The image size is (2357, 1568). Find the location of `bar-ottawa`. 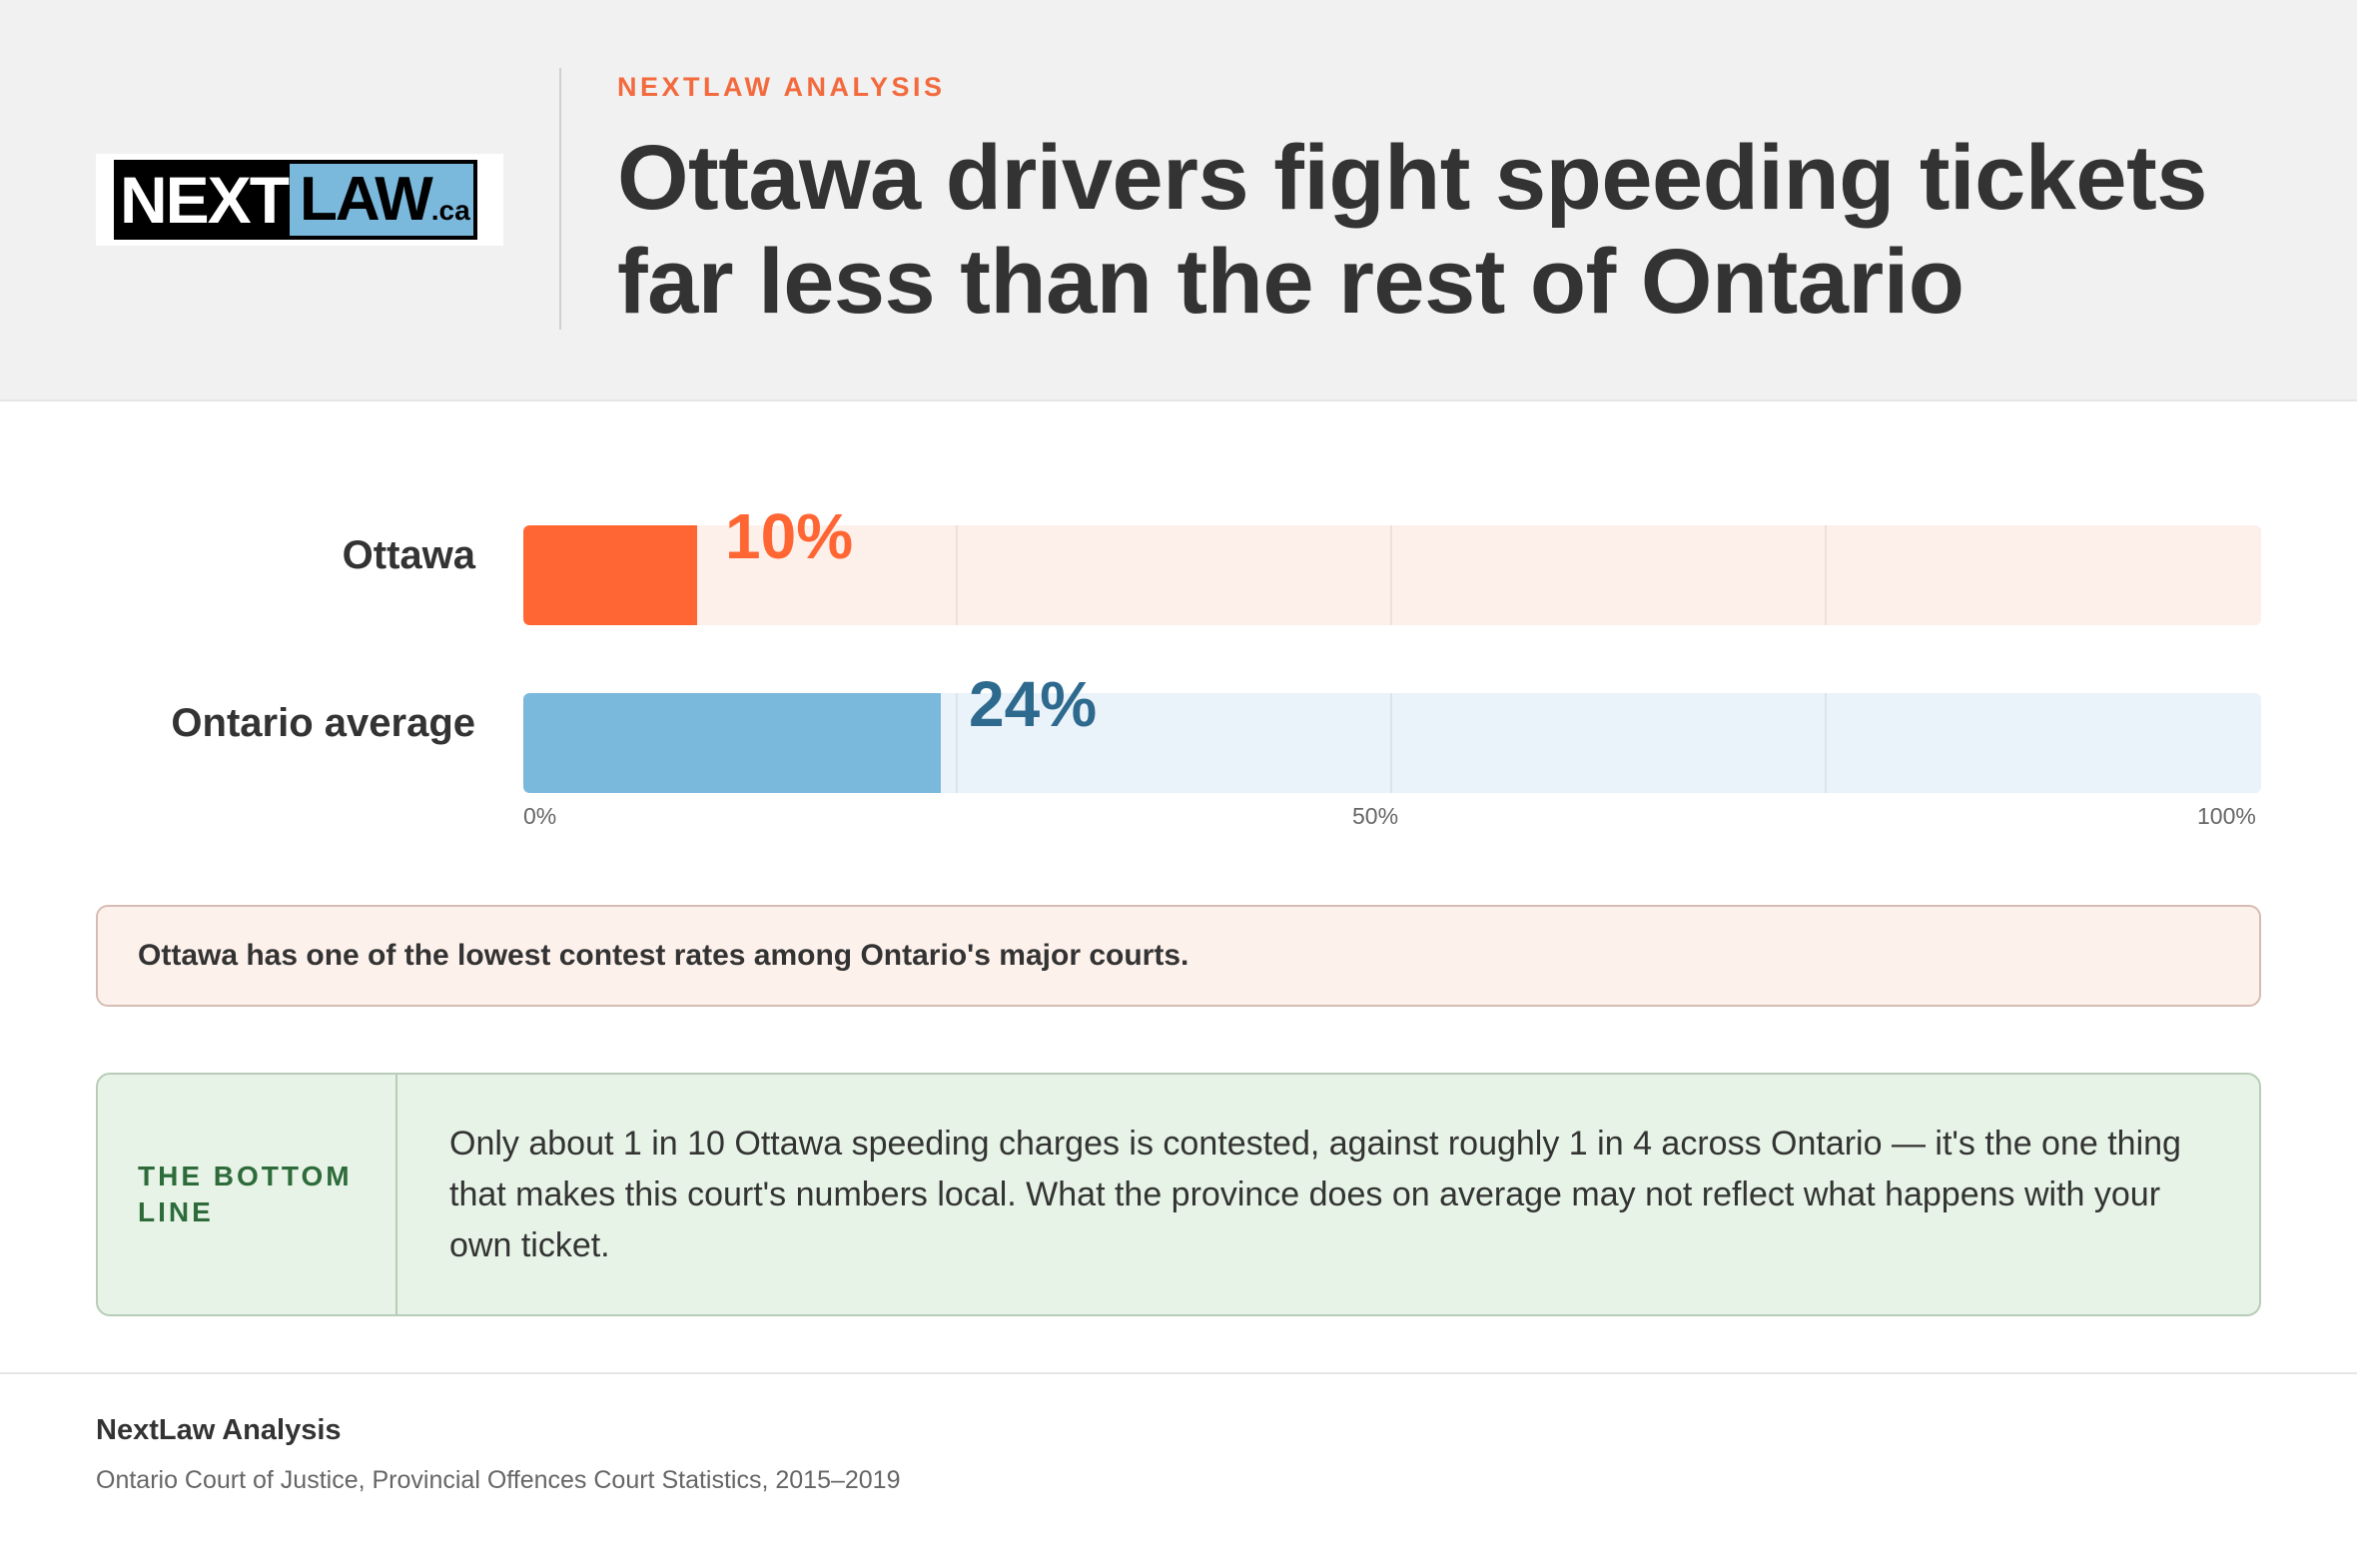

bar-ottawa is located at coordinates (610, 575).